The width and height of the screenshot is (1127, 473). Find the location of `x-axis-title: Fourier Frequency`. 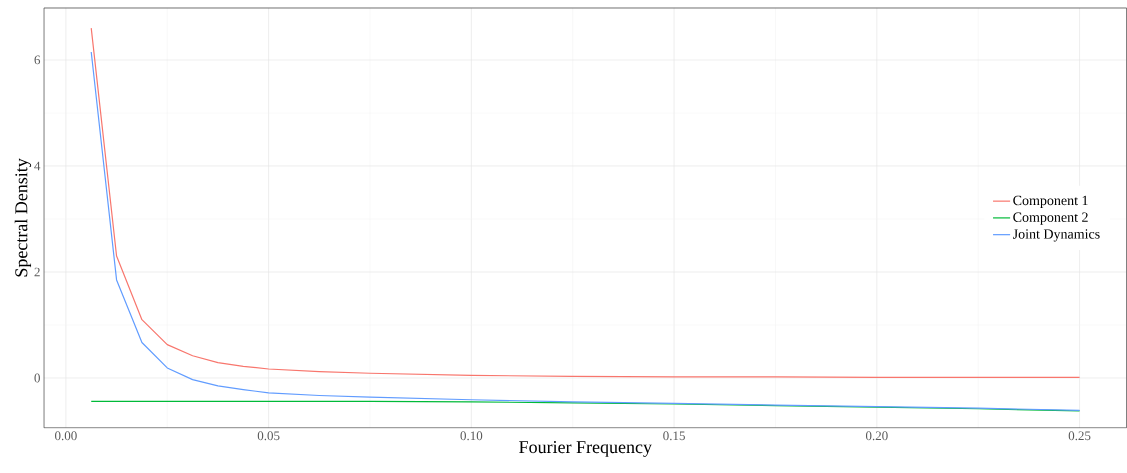

x-axis-title: Fourier Frequency is located at coordinates (585, 449).